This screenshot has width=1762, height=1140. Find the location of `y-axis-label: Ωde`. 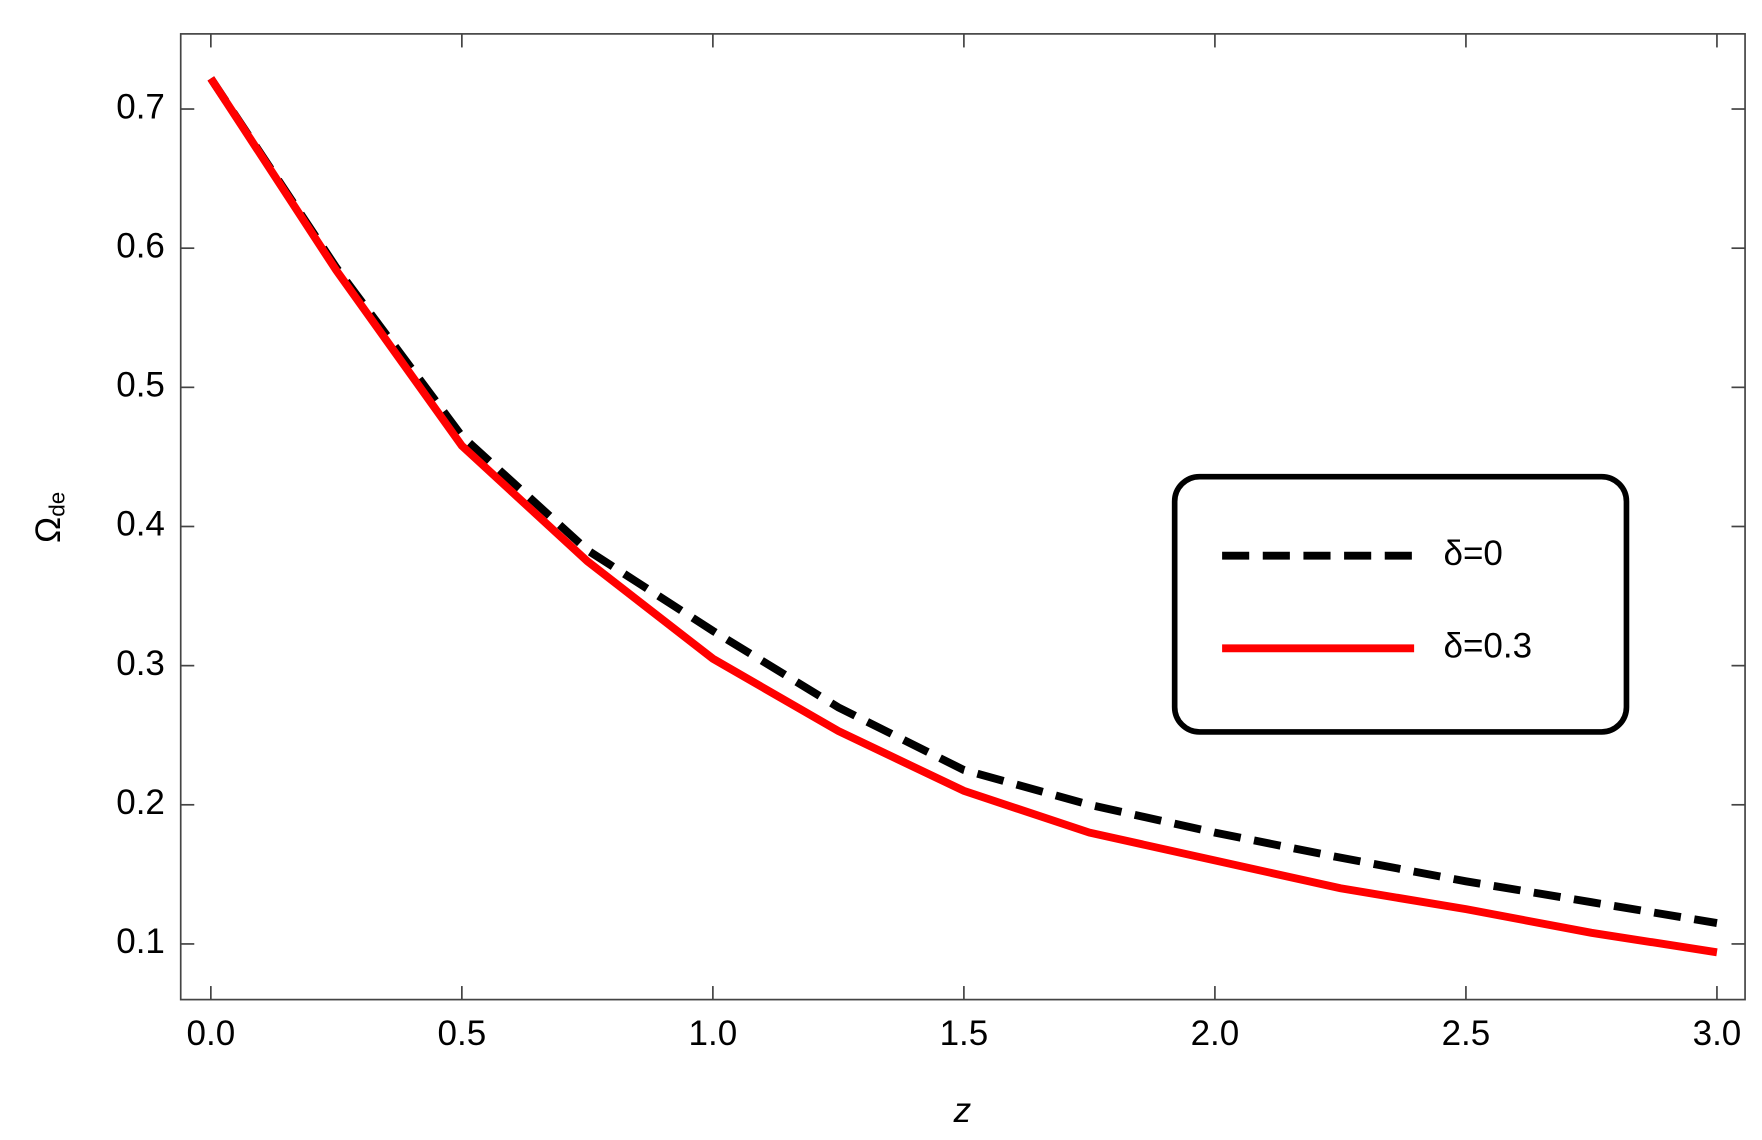

y-axis-label: Ωde is located at coordinates (49, 517).